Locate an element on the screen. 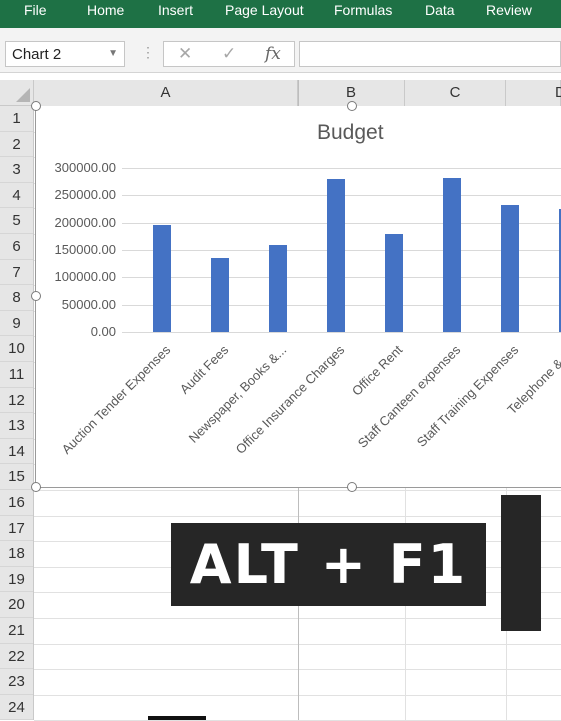 The image size is (561, 721). tab-data: Data is located at coordinates (440, 10).